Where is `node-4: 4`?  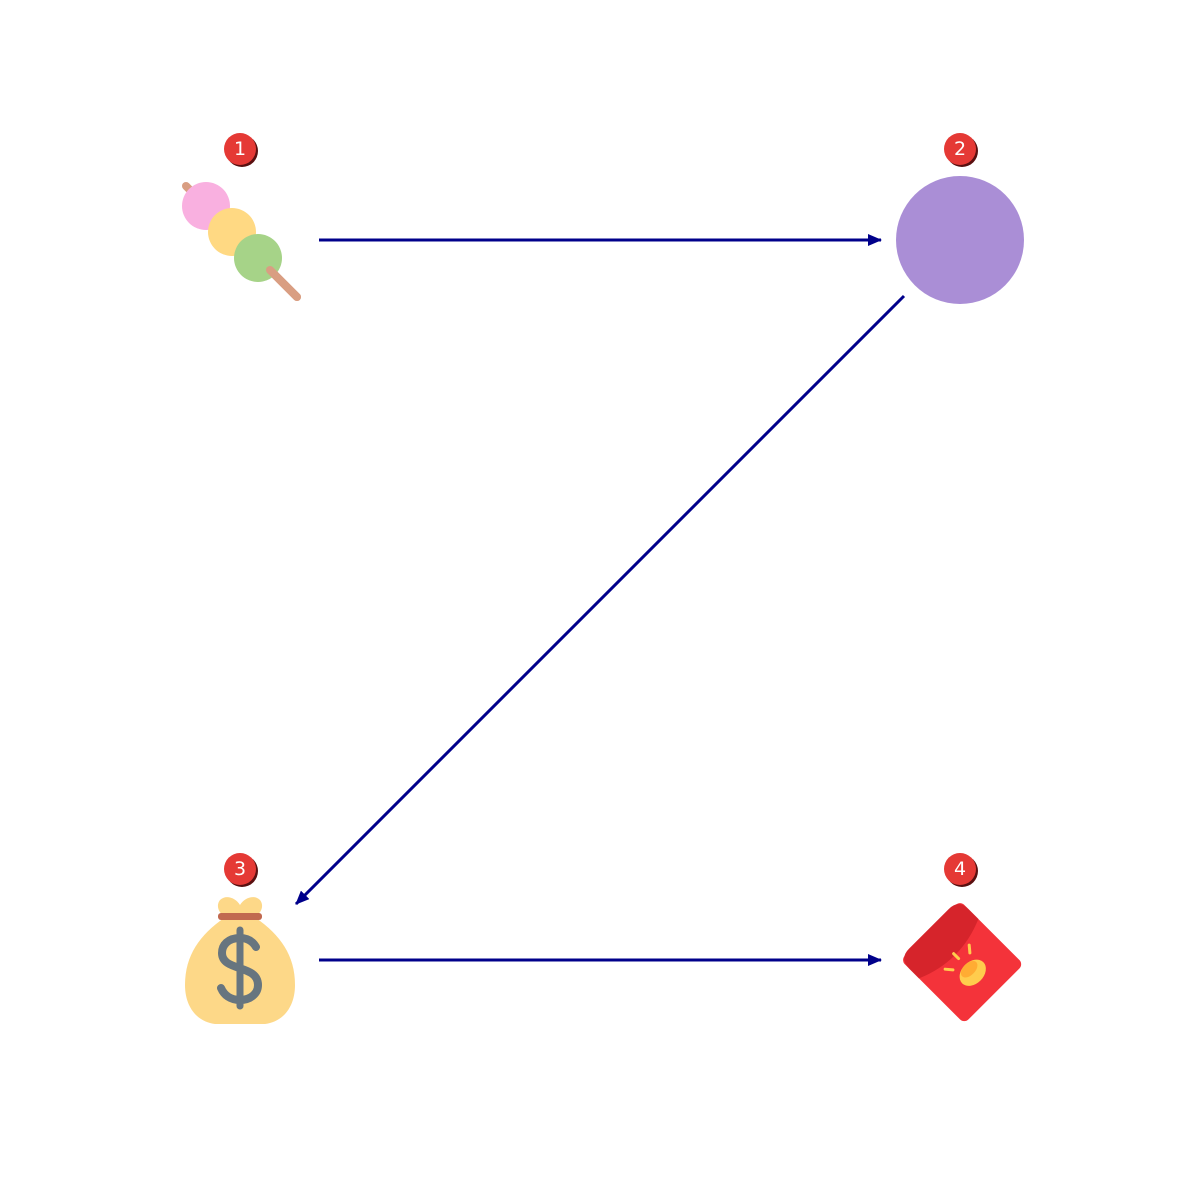
node-4: 4 is located at coordinates (961, 938).